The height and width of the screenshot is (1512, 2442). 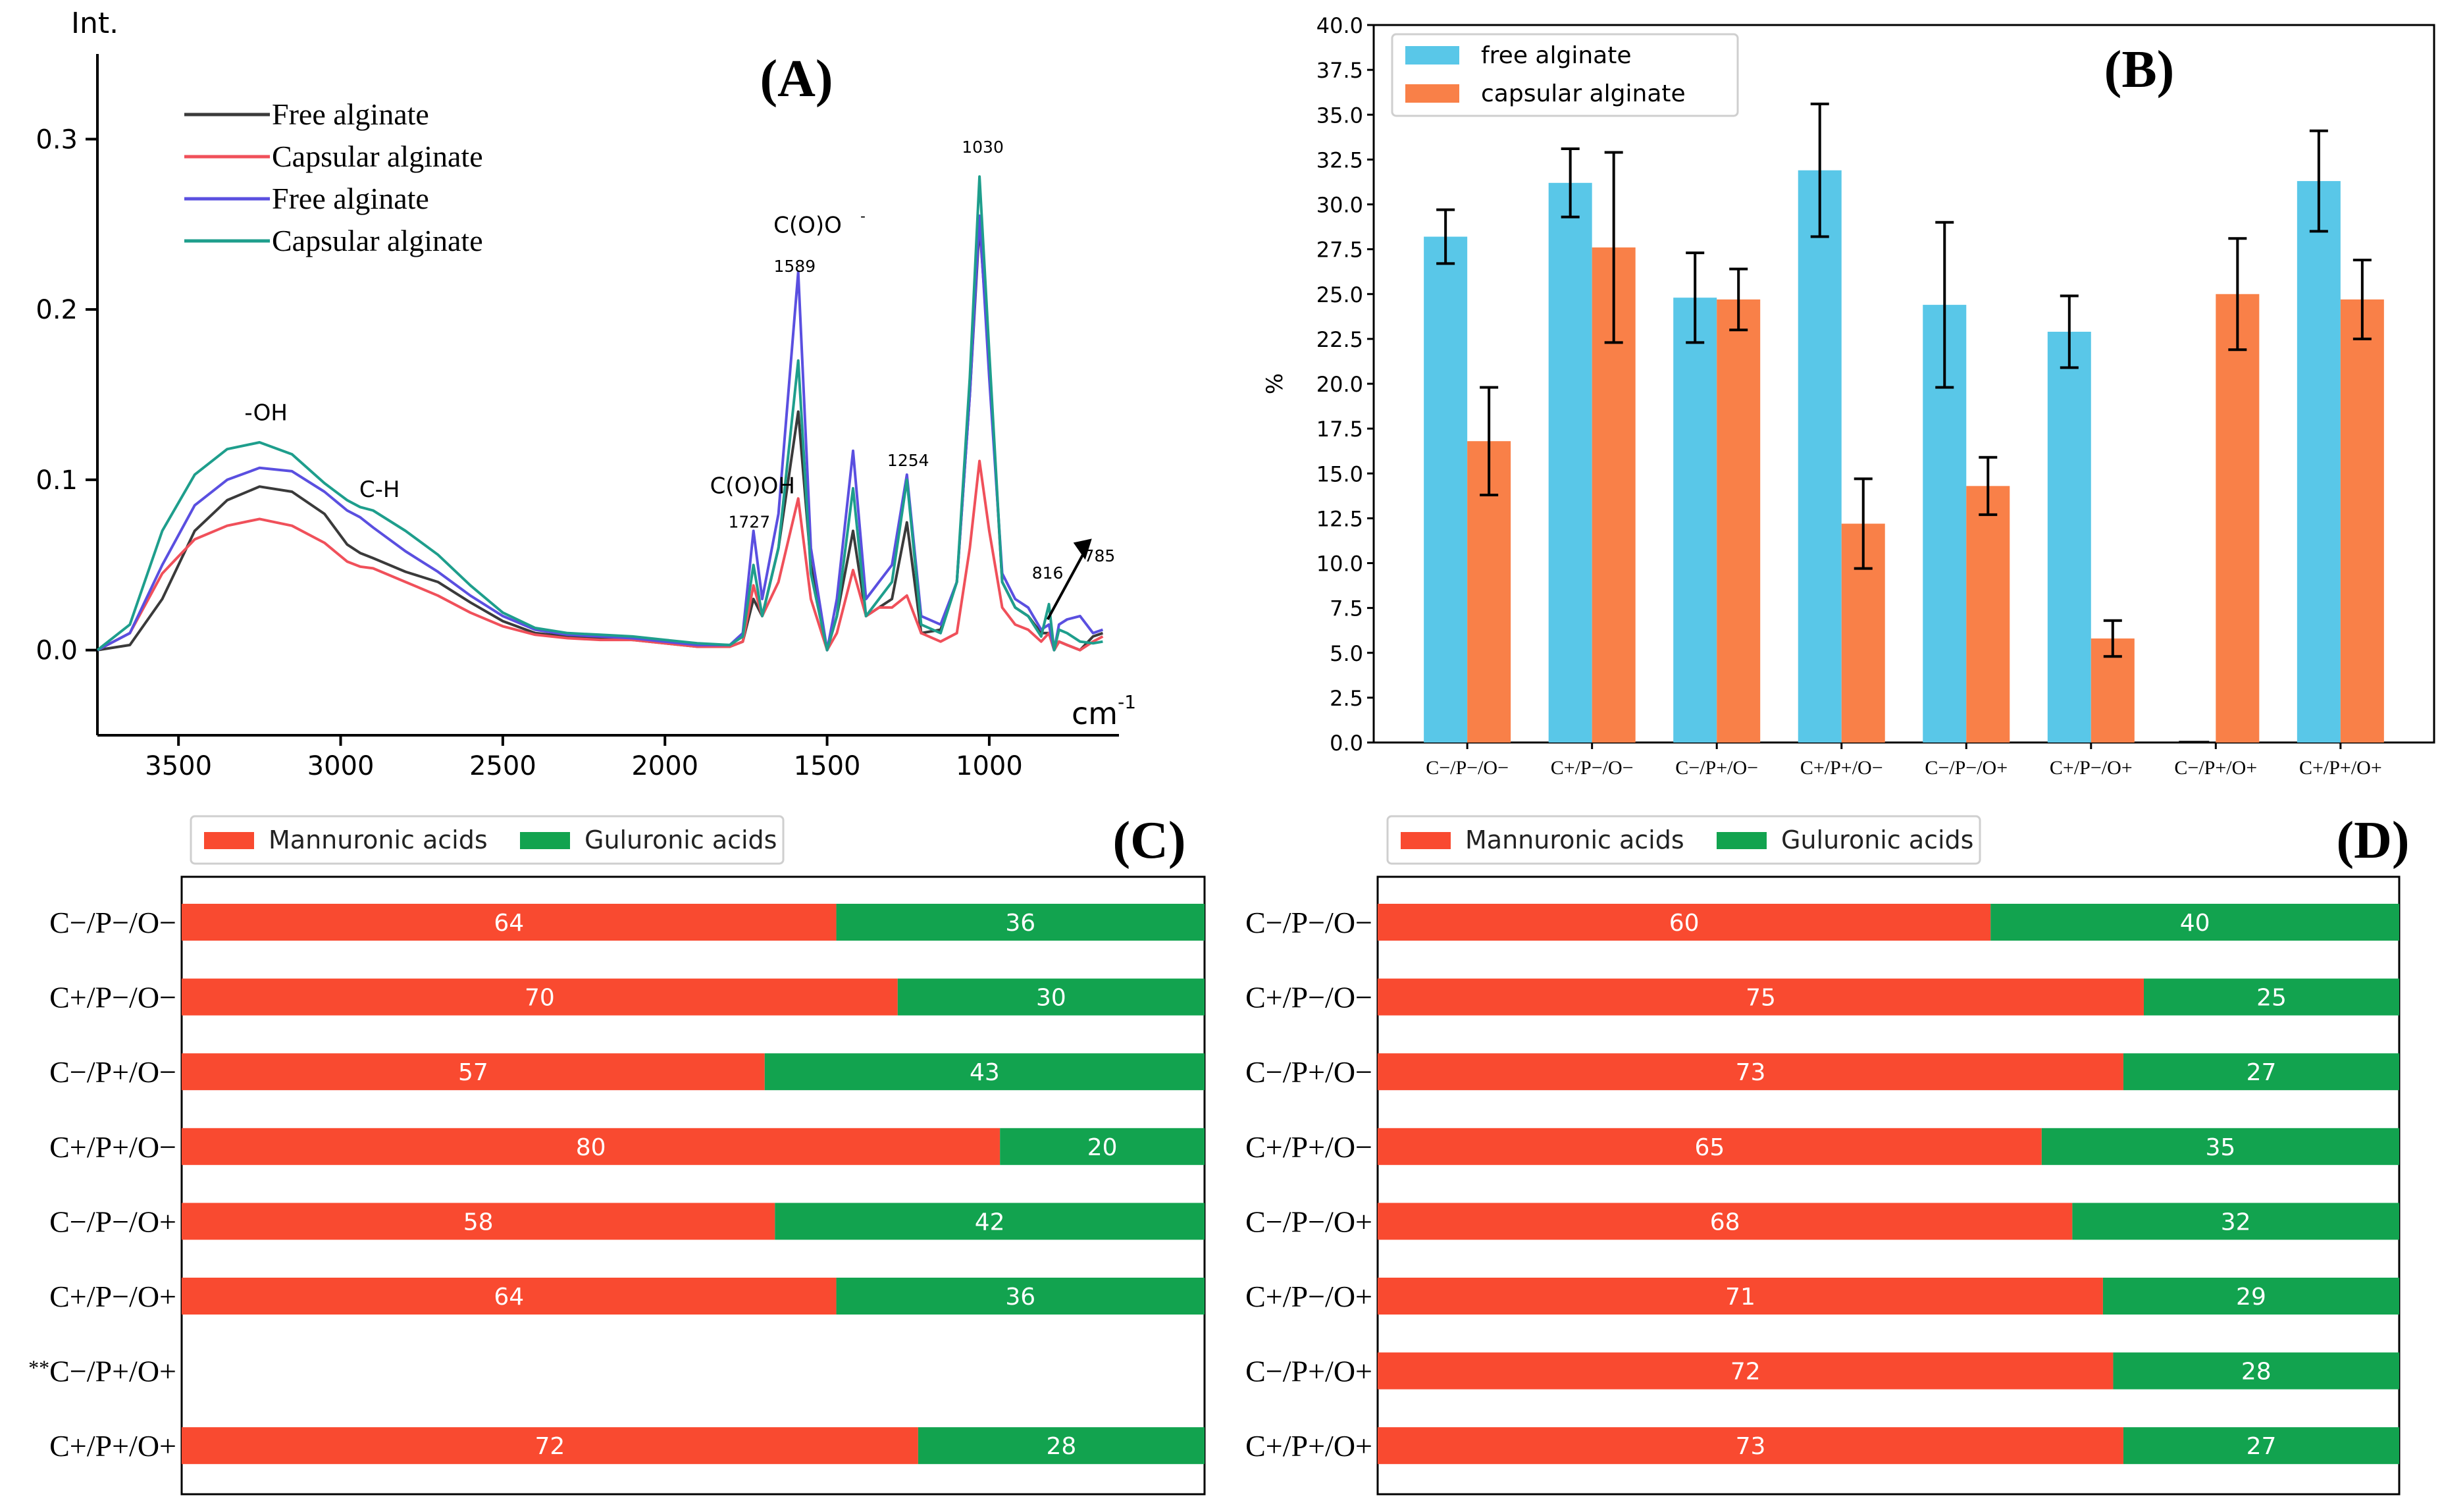 I want to click on peak-annotation: 1030, so click(x=983, y=147).